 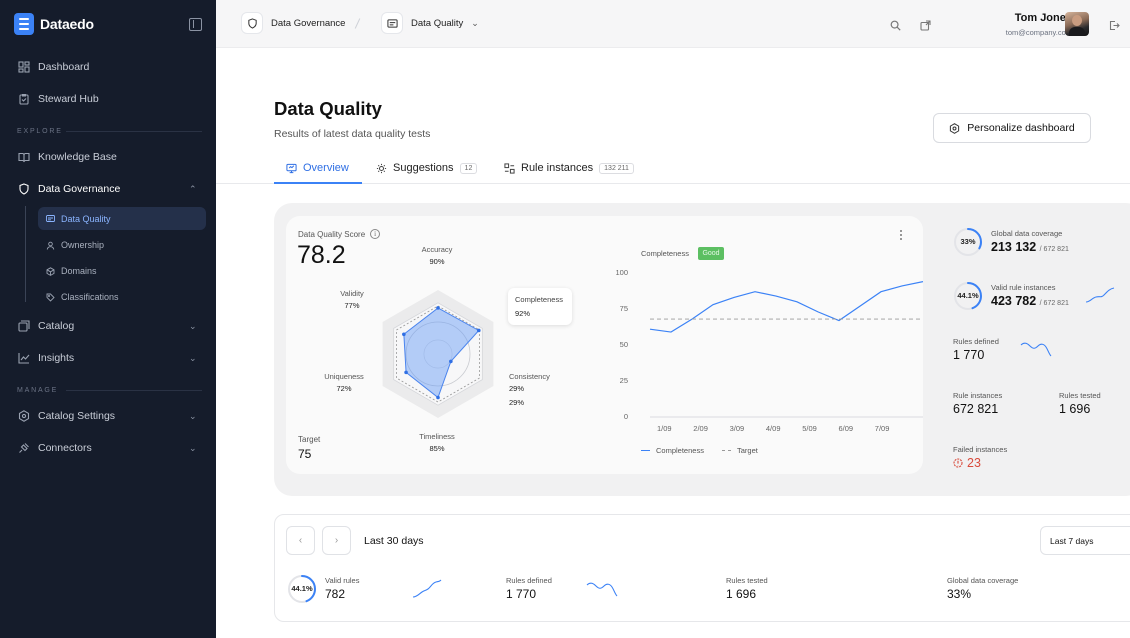 What do you see at coordinates (392, 23) in the screenshot?
I see `quality-icon` at bounding box center [392, 23].